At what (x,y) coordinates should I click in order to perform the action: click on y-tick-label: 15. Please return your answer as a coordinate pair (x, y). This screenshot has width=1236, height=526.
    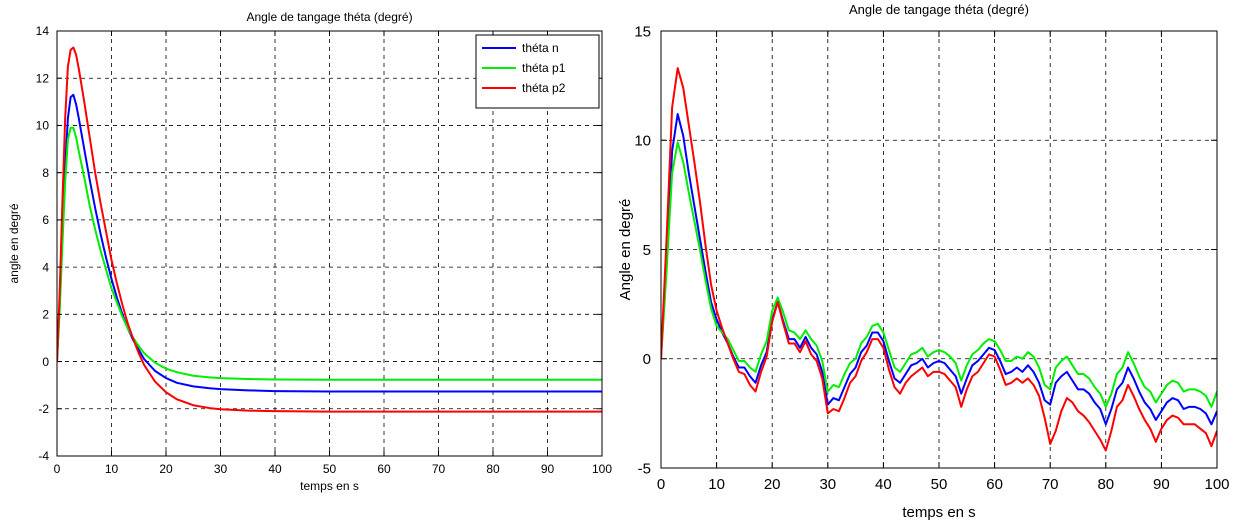
    Looking at the image, I should click on (642, 31).